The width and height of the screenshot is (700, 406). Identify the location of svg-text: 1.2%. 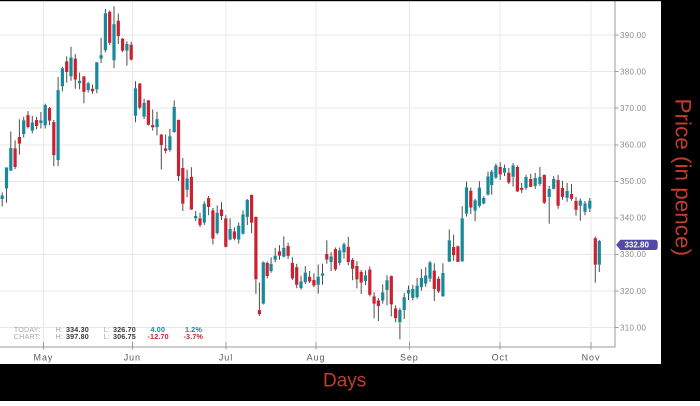
(193, 329).